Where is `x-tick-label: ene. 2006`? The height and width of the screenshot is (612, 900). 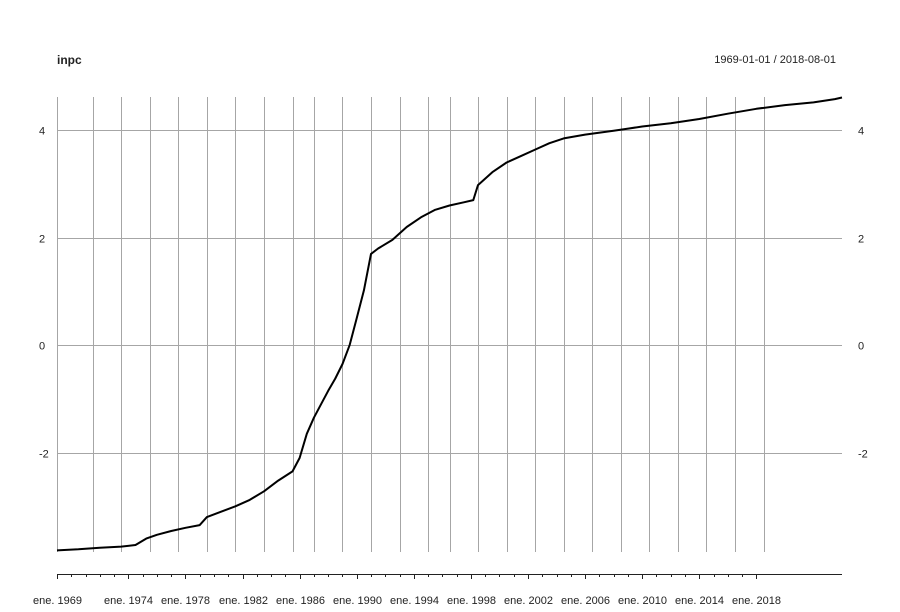 x-tick-label: ene. 2006 is located at coordinates (585, 601).